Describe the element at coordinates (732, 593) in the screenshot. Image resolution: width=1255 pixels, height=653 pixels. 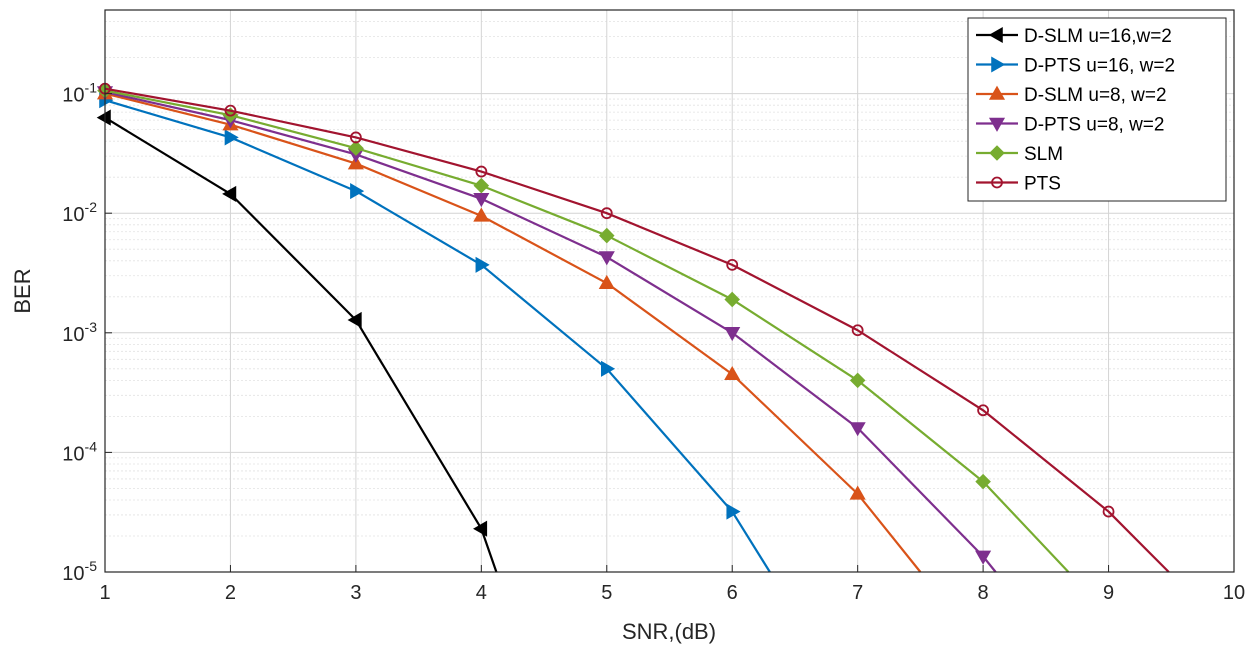
I see `x-tick-label: 6` at that location.